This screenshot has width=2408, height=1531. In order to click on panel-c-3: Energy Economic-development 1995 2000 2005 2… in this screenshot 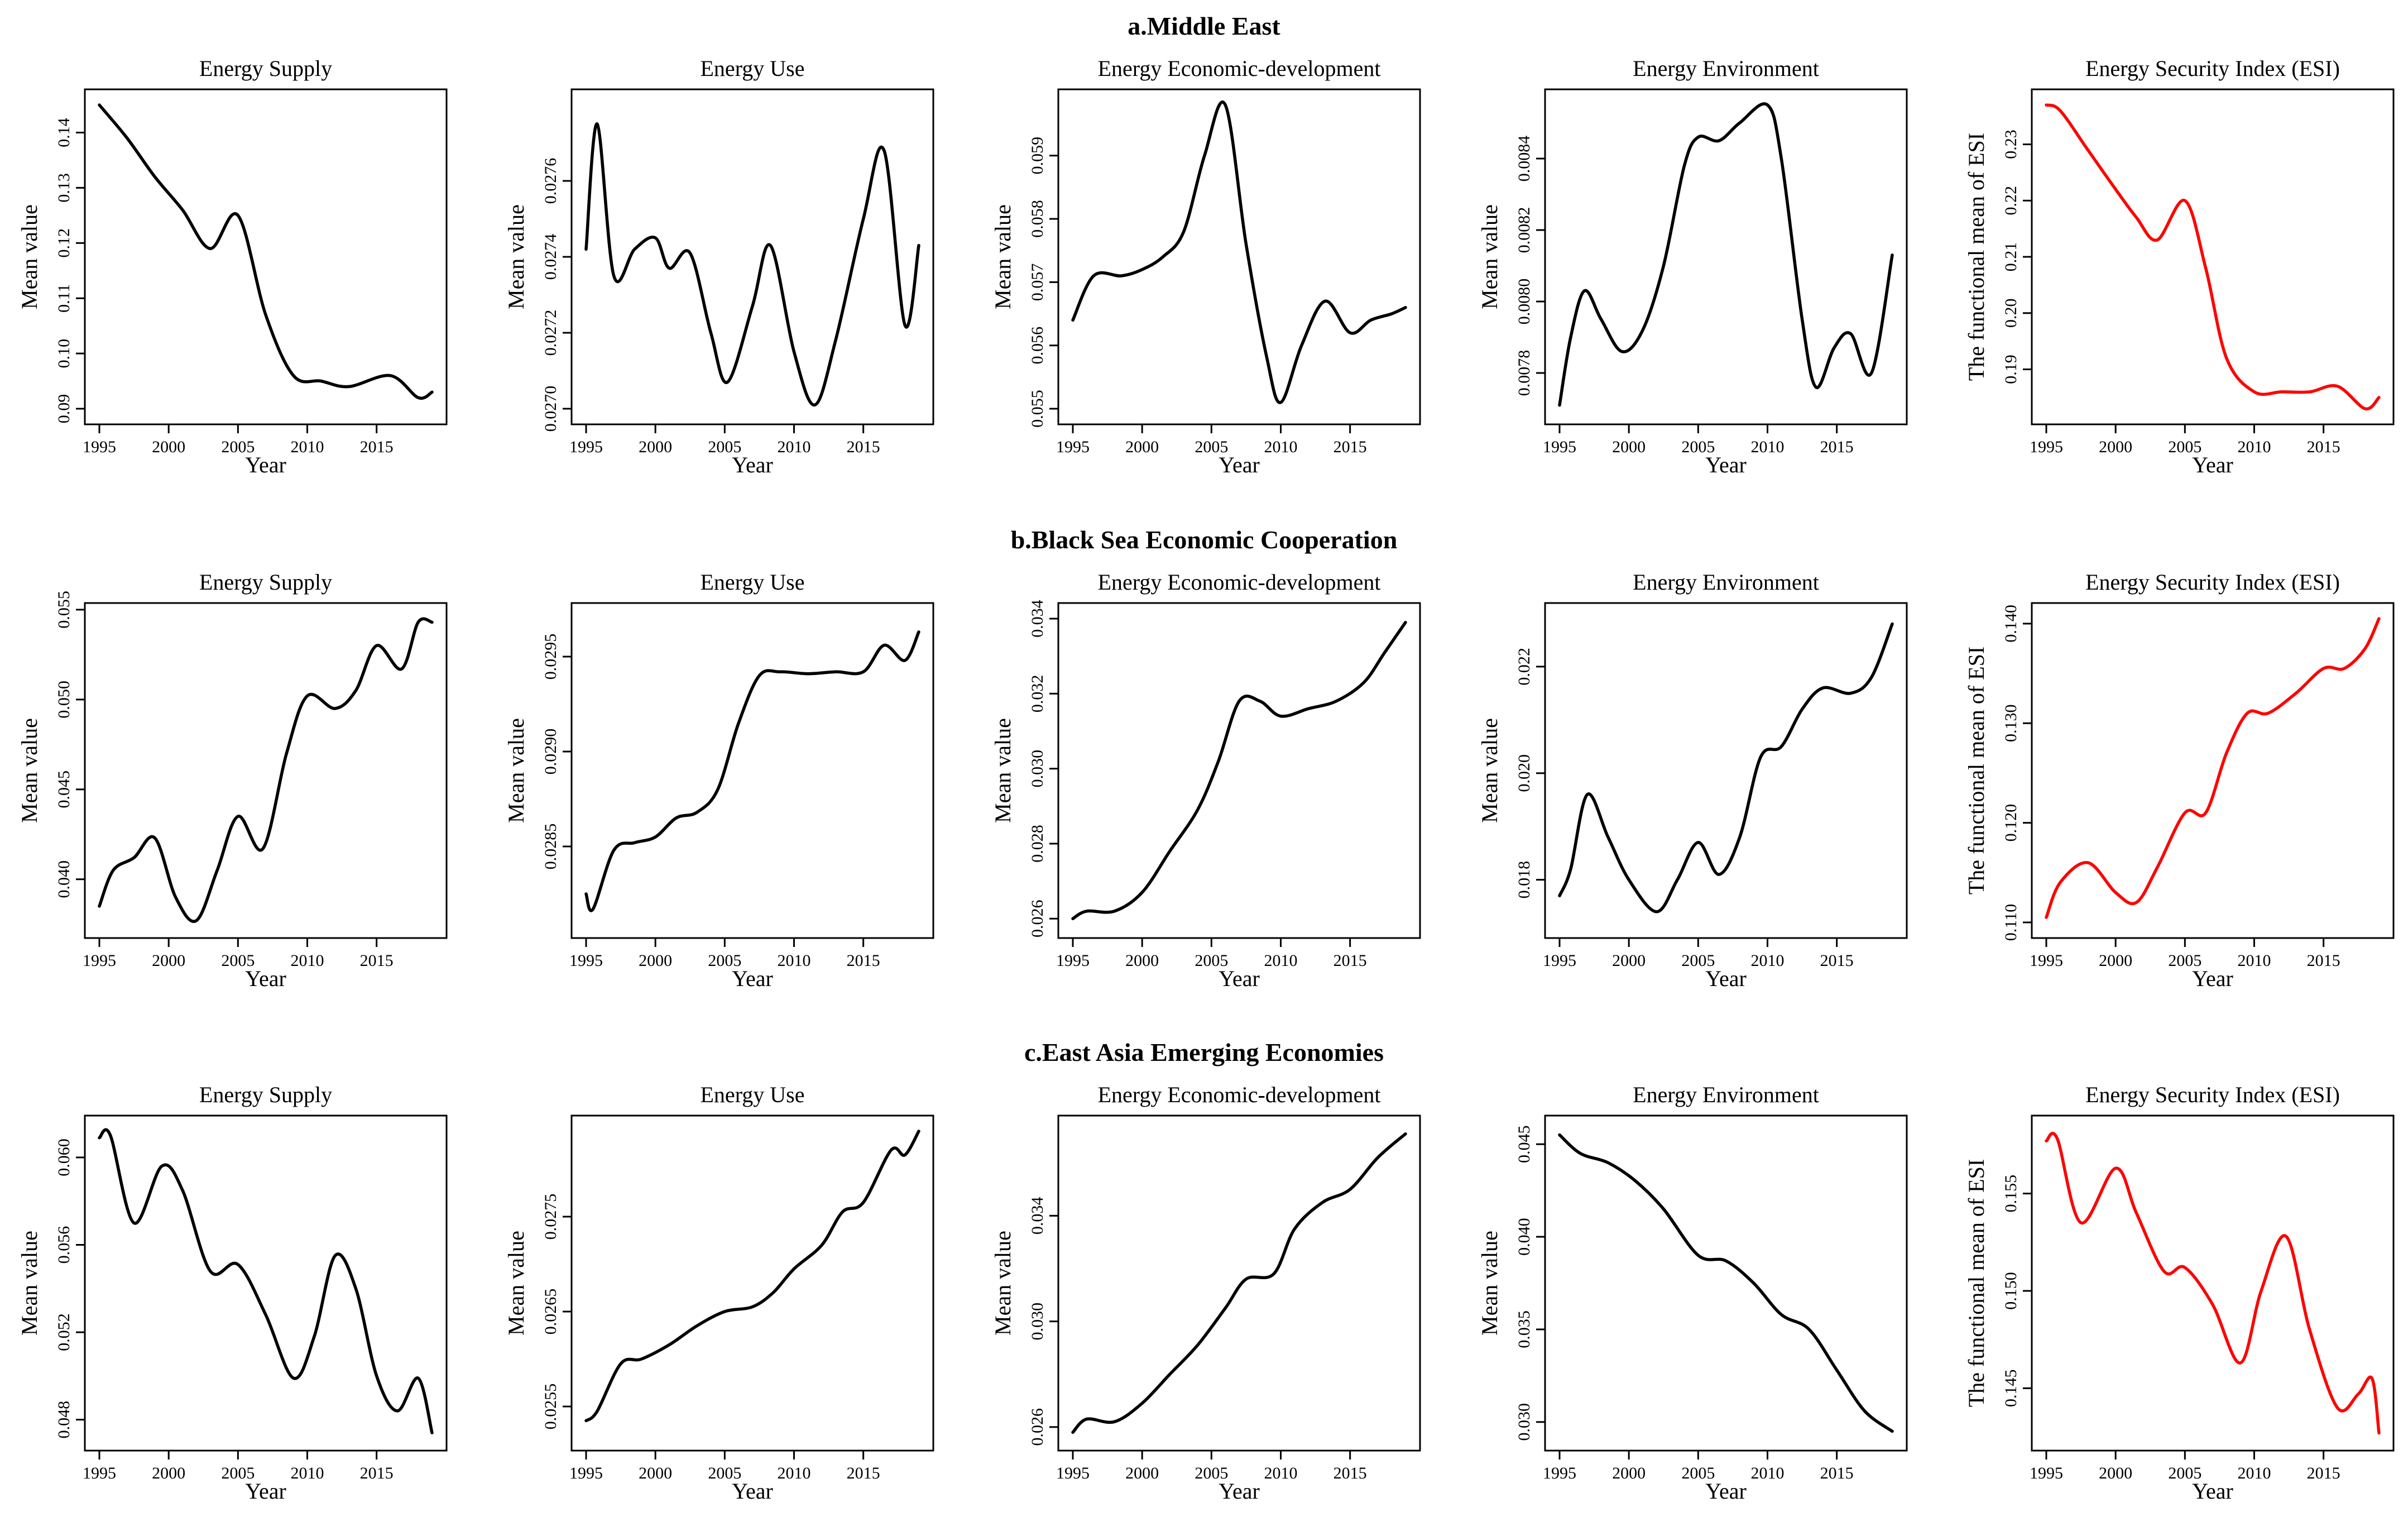, I will do `click(1205, 1293)`.